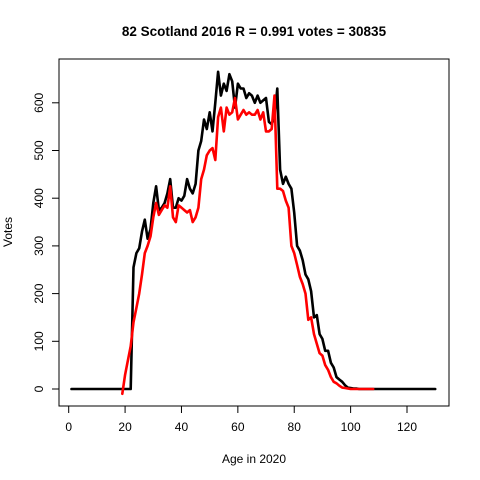 The height and width of the screenshot is (480, 480). I want to click on y-axis: 0 100 200 300 400 500 600, so click(46, 242).